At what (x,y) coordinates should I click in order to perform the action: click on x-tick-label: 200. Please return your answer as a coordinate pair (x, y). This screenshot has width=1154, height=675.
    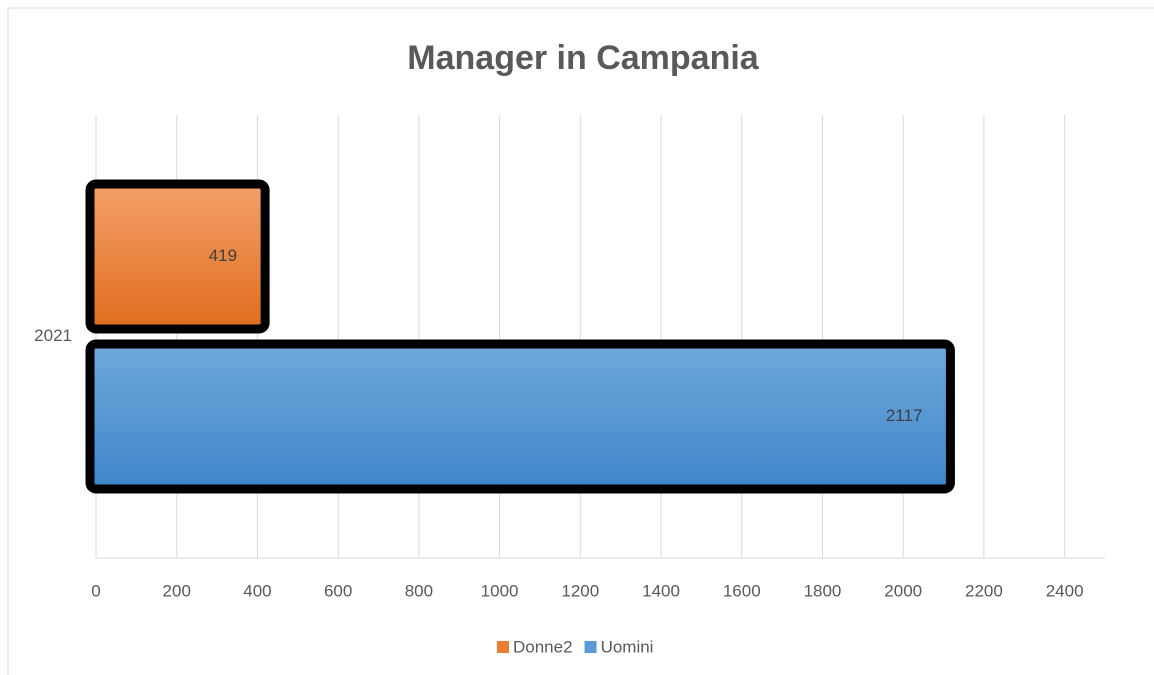
    Looking at the image, I should click on (177, 590).